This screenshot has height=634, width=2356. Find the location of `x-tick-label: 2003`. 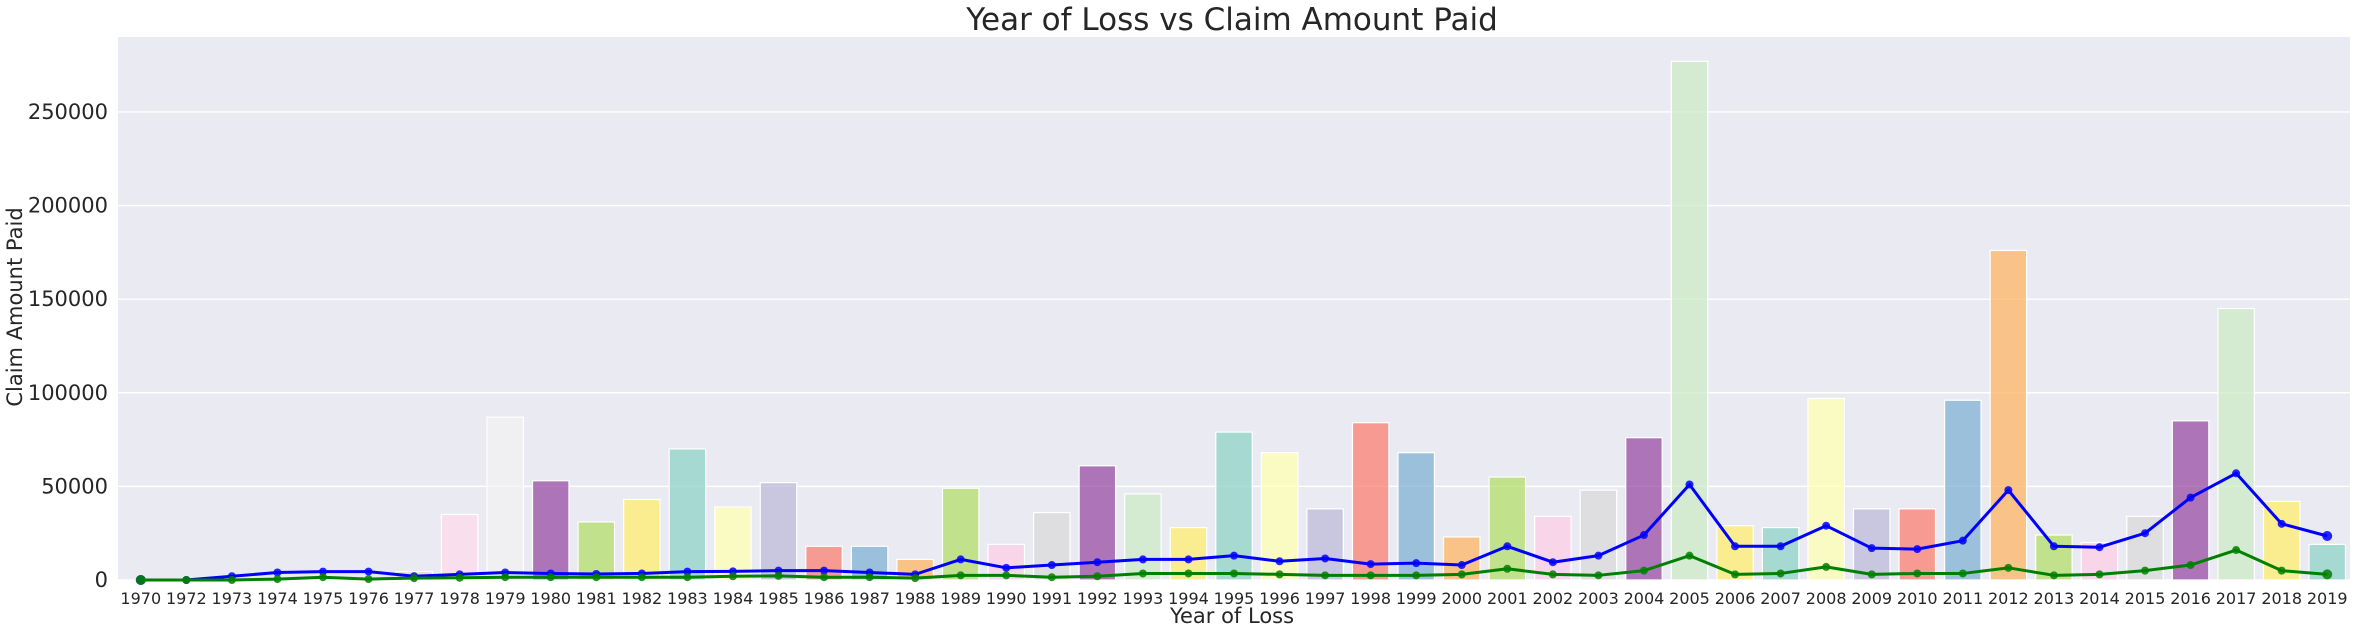

x-tick-label: 2003 is located at coordinates (1598, 598).